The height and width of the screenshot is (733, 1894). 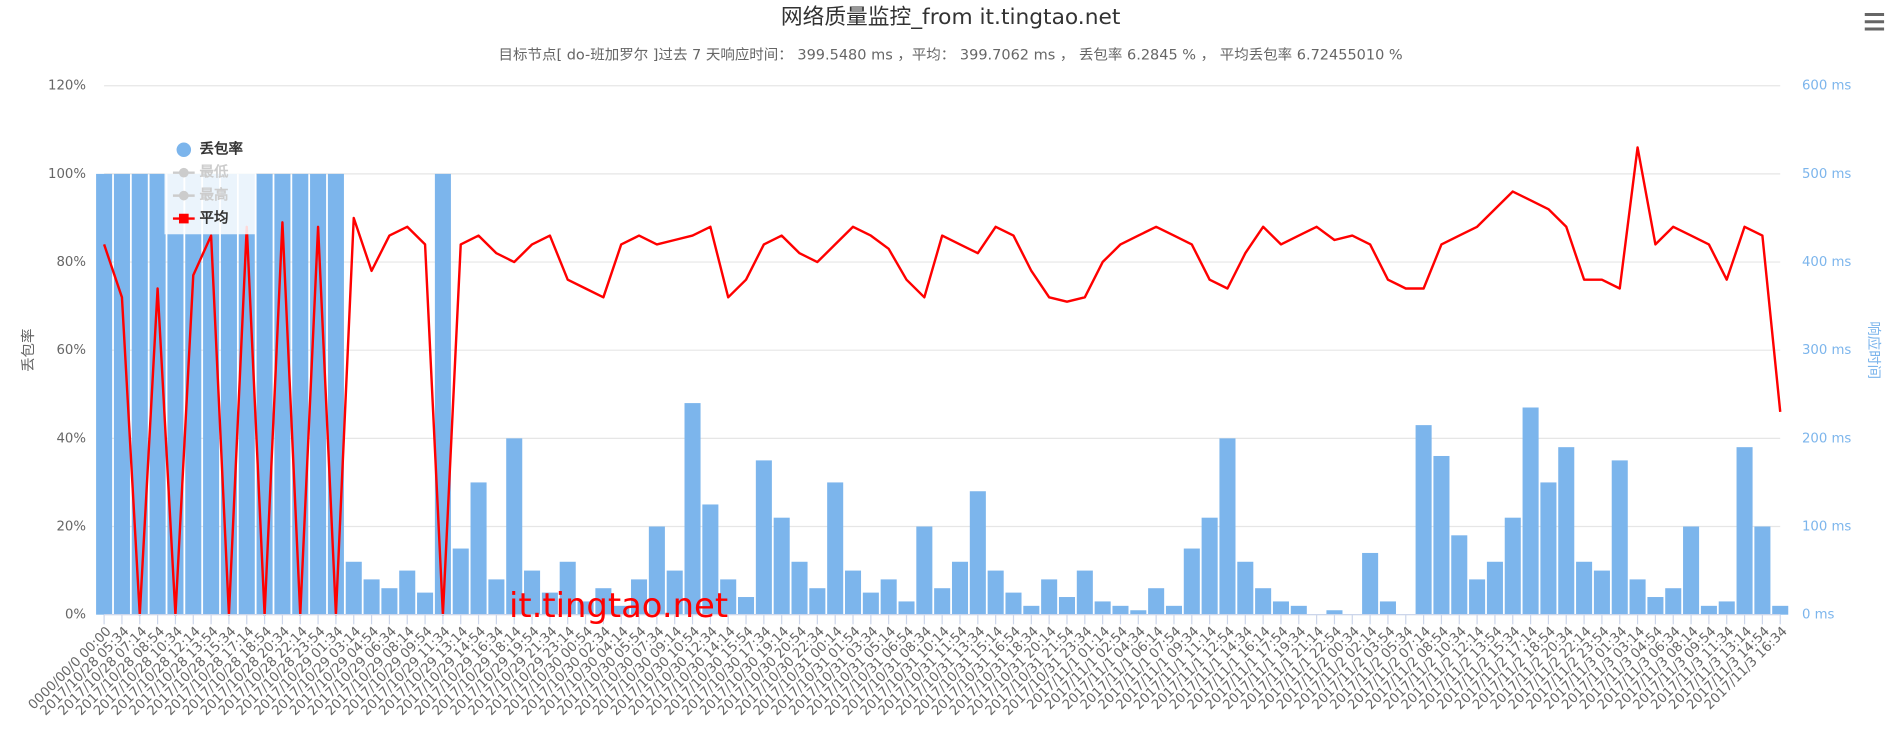 What do you see at coordinates (1826, 174) in the screenshot?
I see `y2-tick-label: 500 ms` at bounding box center [1826, 174].